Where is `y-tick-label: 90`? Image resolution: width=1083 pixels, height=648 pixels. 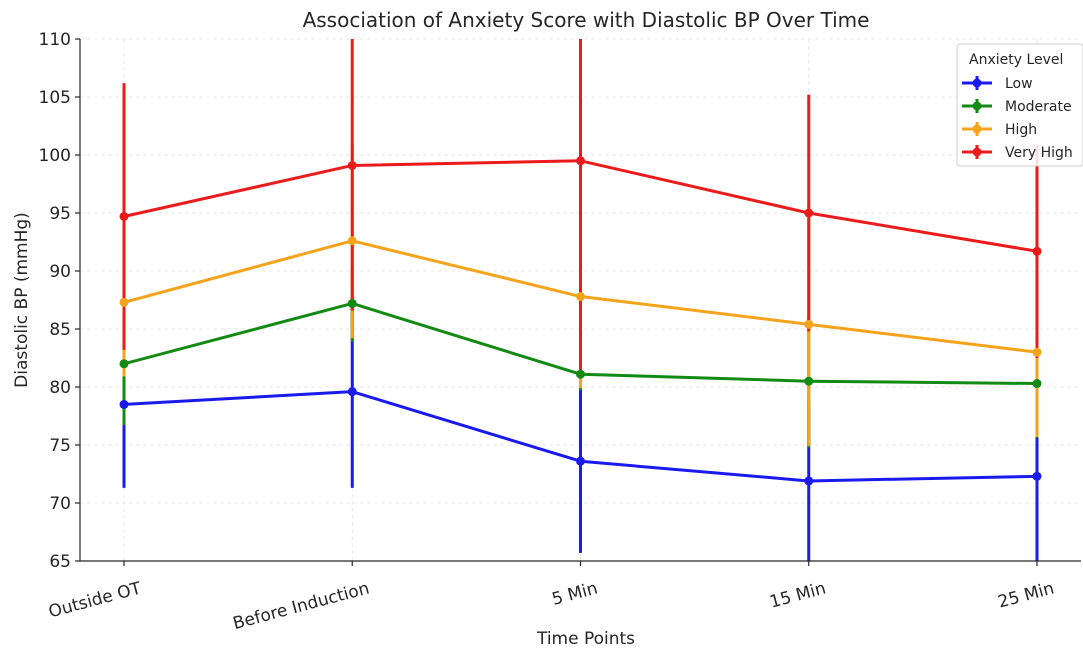
y-tick-label: 90 is located at coordinates (60, 272).